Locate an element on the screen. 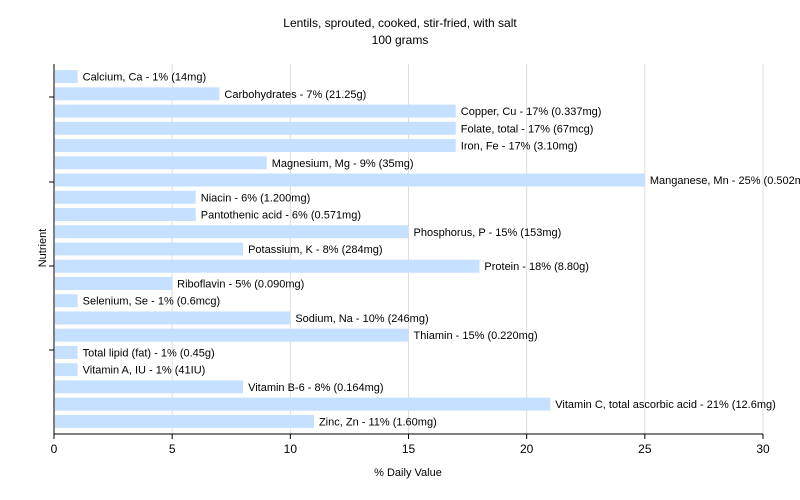 The height and width of the screenshot is (500, 800). bar-data-label: Calcium, Ca - 1% (14mg) is located at coordinates (144, 78).